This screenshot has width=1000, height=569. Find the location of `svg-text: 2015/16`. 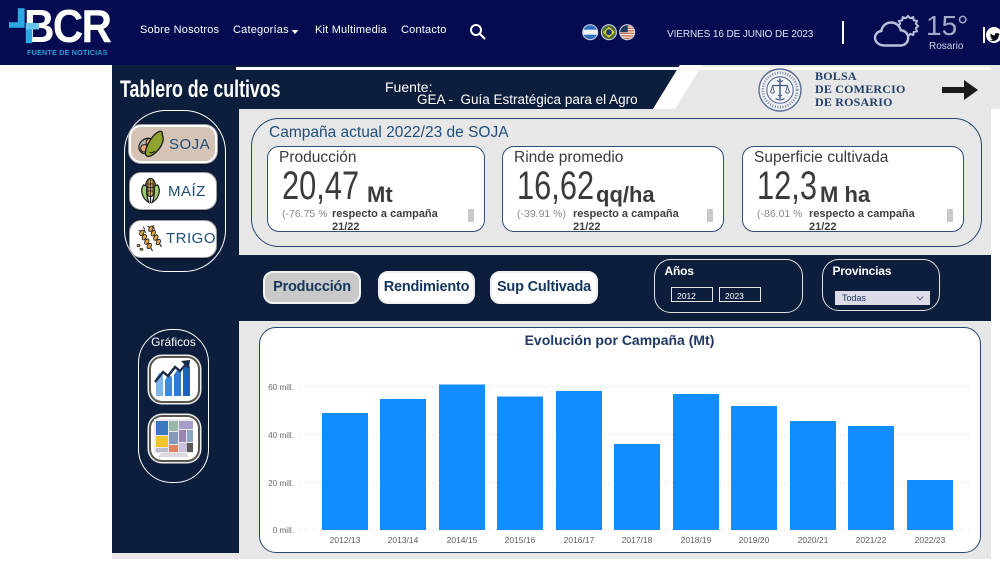

svg-text: 2015/16 is located at coordinates (519, 540).